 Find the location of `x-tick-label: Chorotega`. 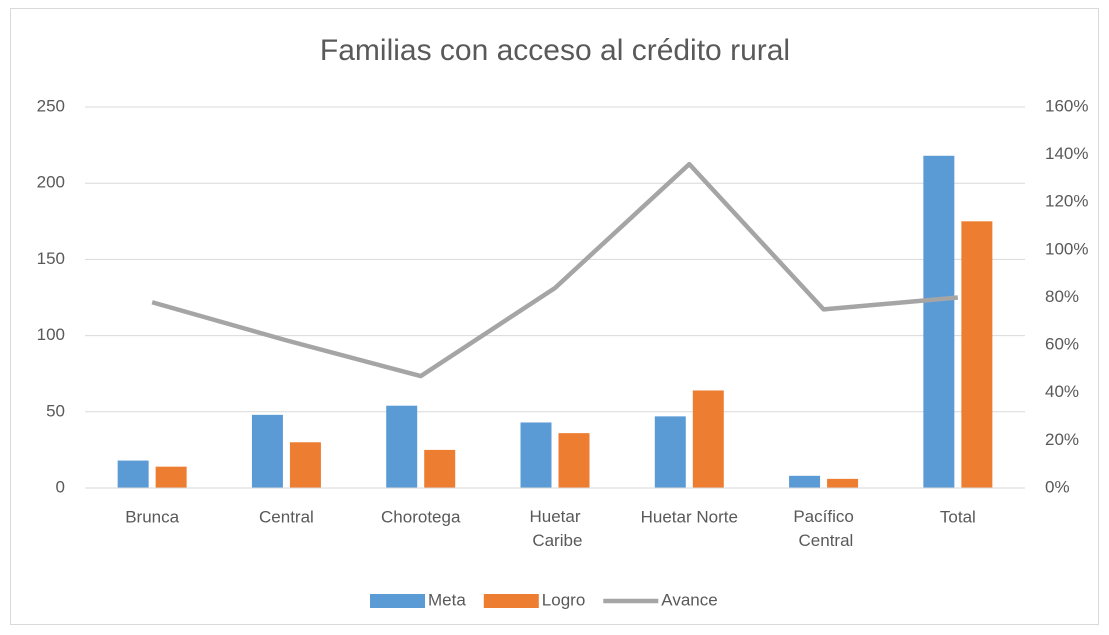

x-tick-label: Chorotega is located at coordinates (421, 516).